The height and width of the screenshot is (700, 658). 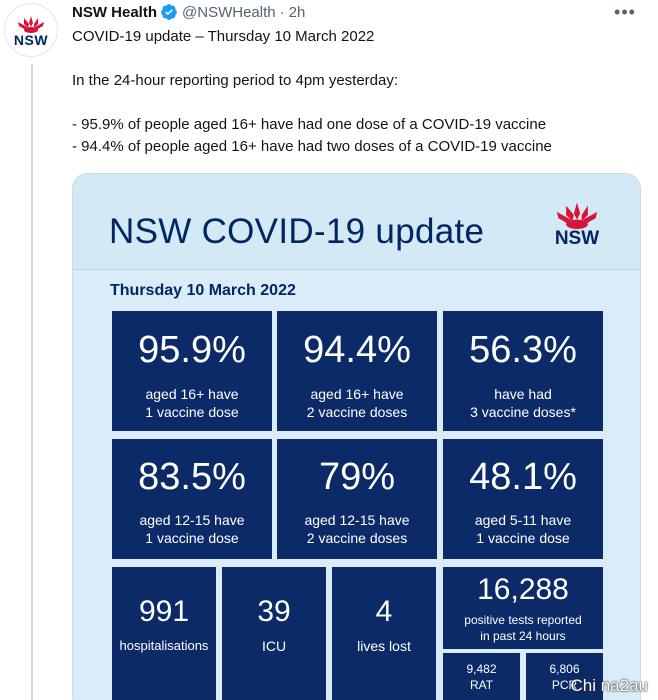 I want to click on tweet-line-1: COVID-19 update – Thursday 10 March 2022, so click(x=223, y=36).